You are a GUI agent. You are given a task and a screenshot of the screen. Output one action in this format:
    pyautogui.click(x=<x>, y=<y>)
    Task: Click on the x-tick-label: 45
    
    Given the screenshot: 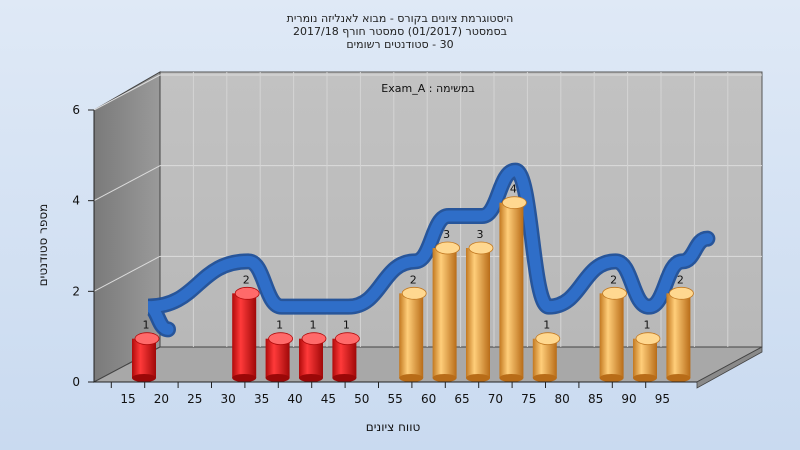 What is the action you would take?
    pyautogui.click(x=328, y=399)
    